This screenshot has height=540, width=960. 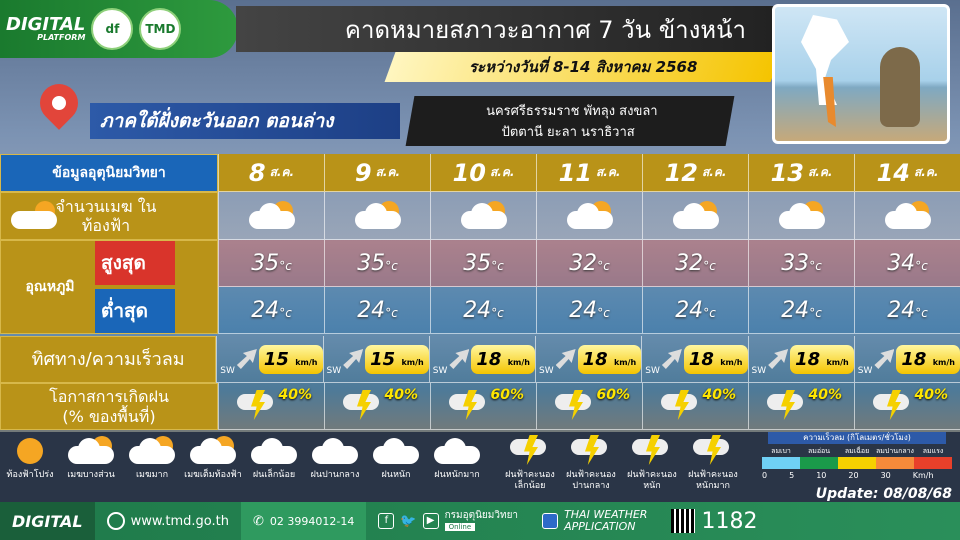 I want to click on social-links: f 🐦 ▶ กรมอุตุนิยมวิทยา Online, so click(x=448, y=521).